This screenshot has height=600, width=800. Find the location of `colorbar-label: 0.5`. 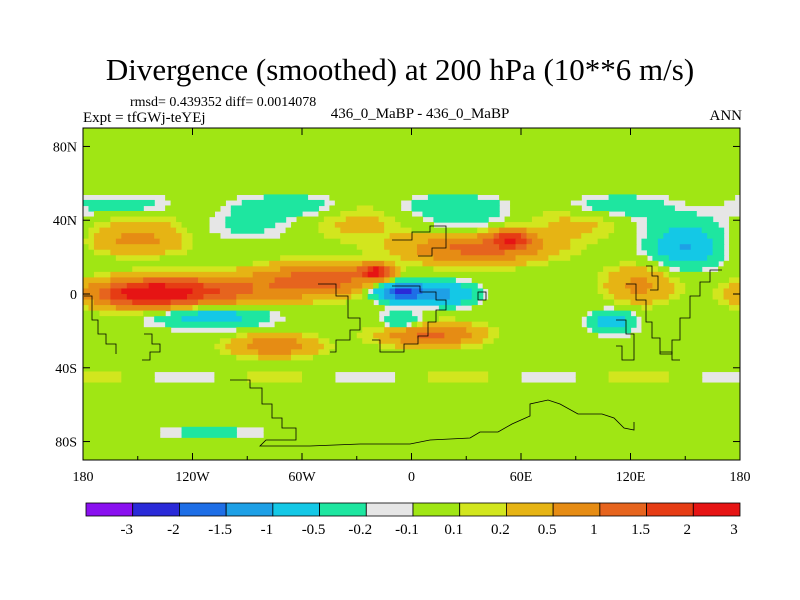

colorbar-label: 0.5 is located at coordinates (547, 530).